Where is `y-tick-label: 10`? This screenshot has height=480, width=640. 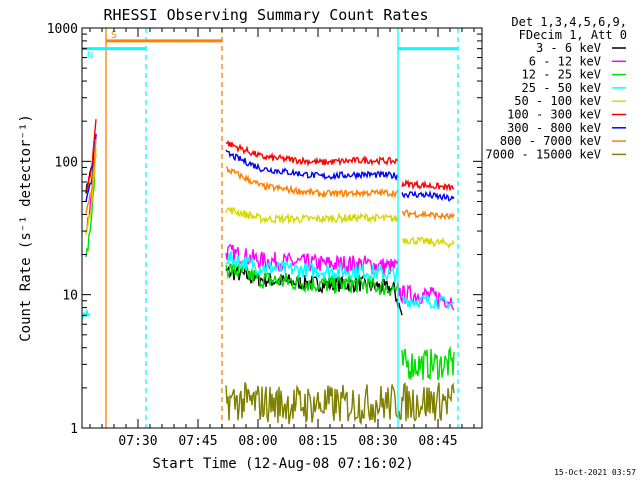 y-tick-label: 10 is located at coordinates (70, 296).